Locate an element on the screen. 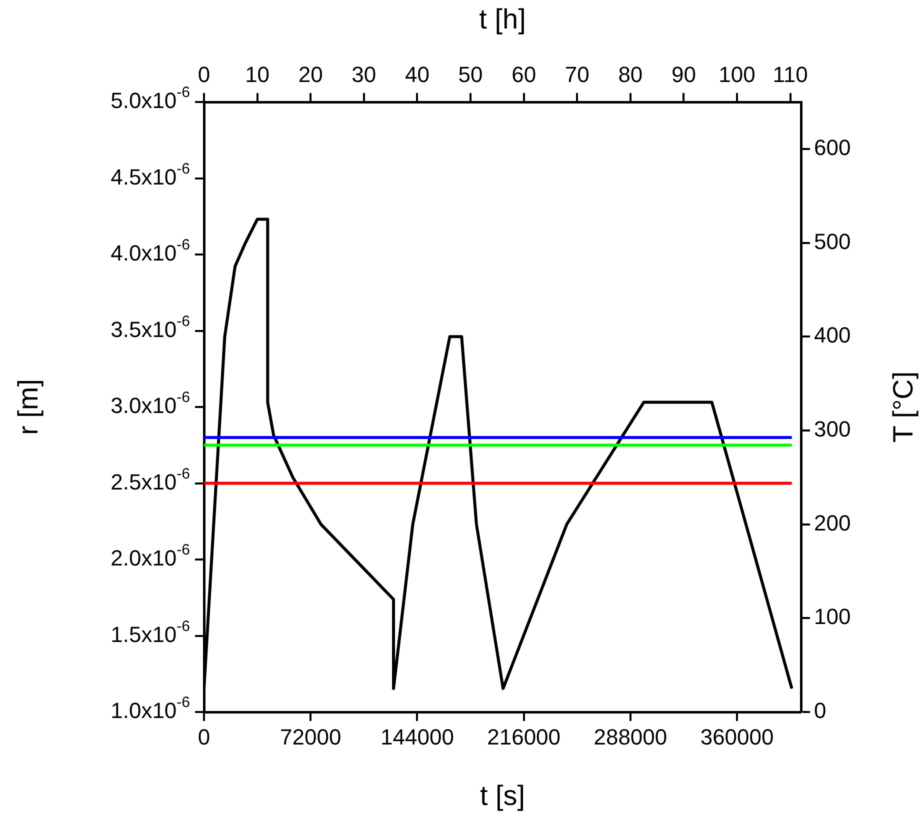 The height and width of the screenshot is (818, 922). y2-tick-label: 400 is located at coordinates (832, 335).